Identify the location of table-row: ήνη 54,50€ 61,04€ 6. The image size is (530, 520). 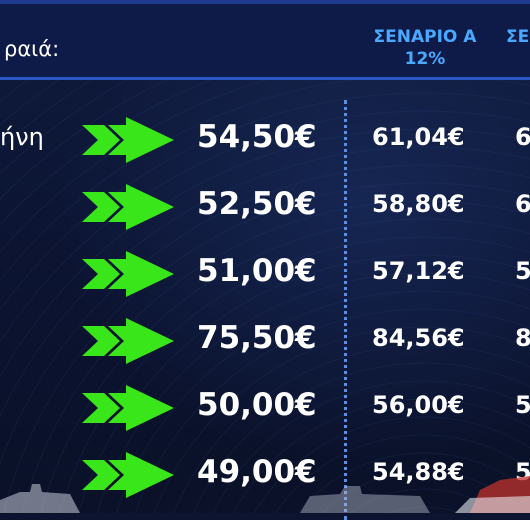
(265, 142).